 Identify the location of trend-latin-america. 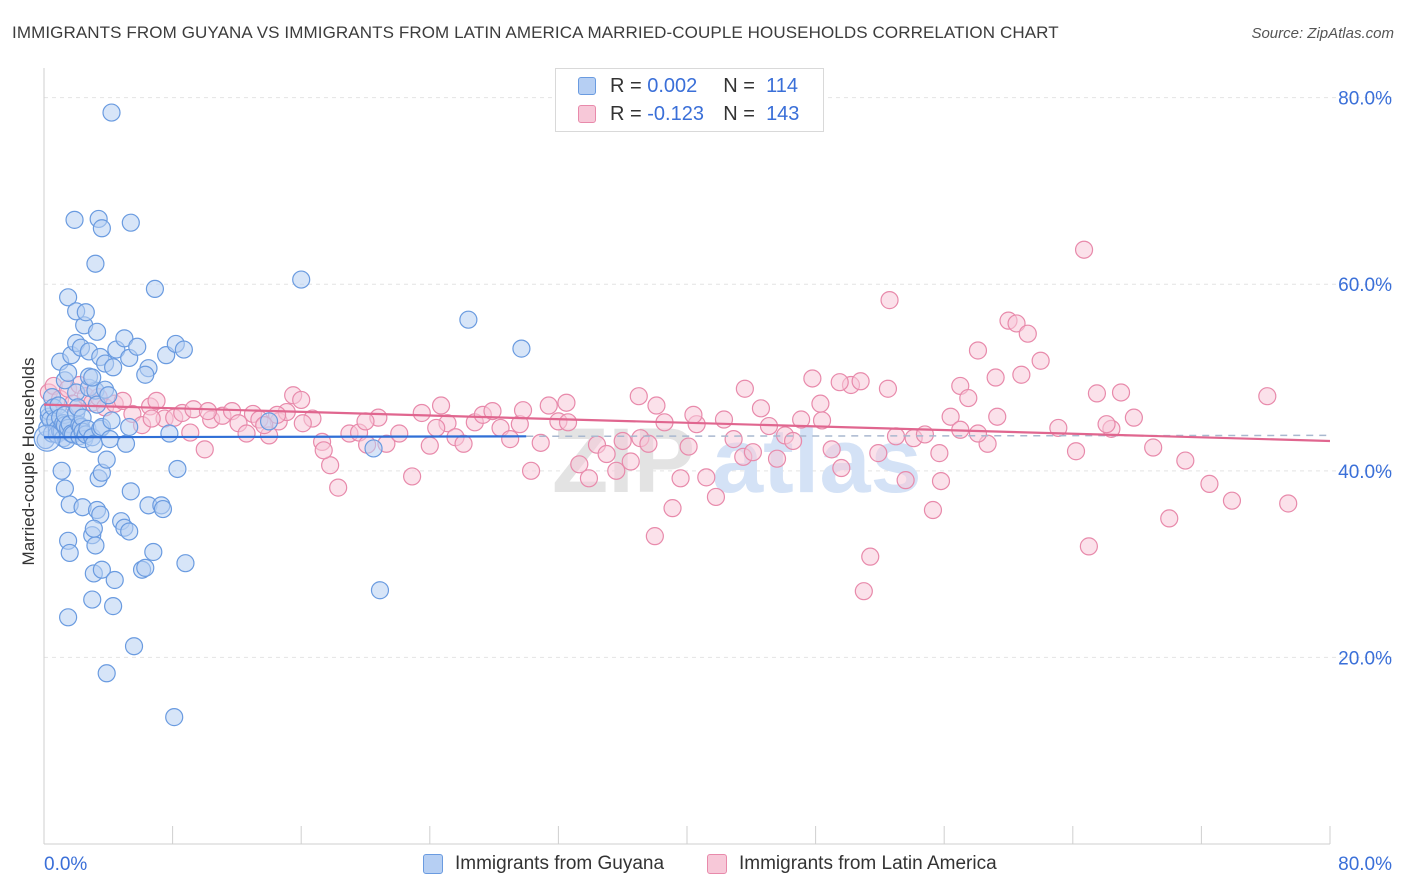
(687, 423).